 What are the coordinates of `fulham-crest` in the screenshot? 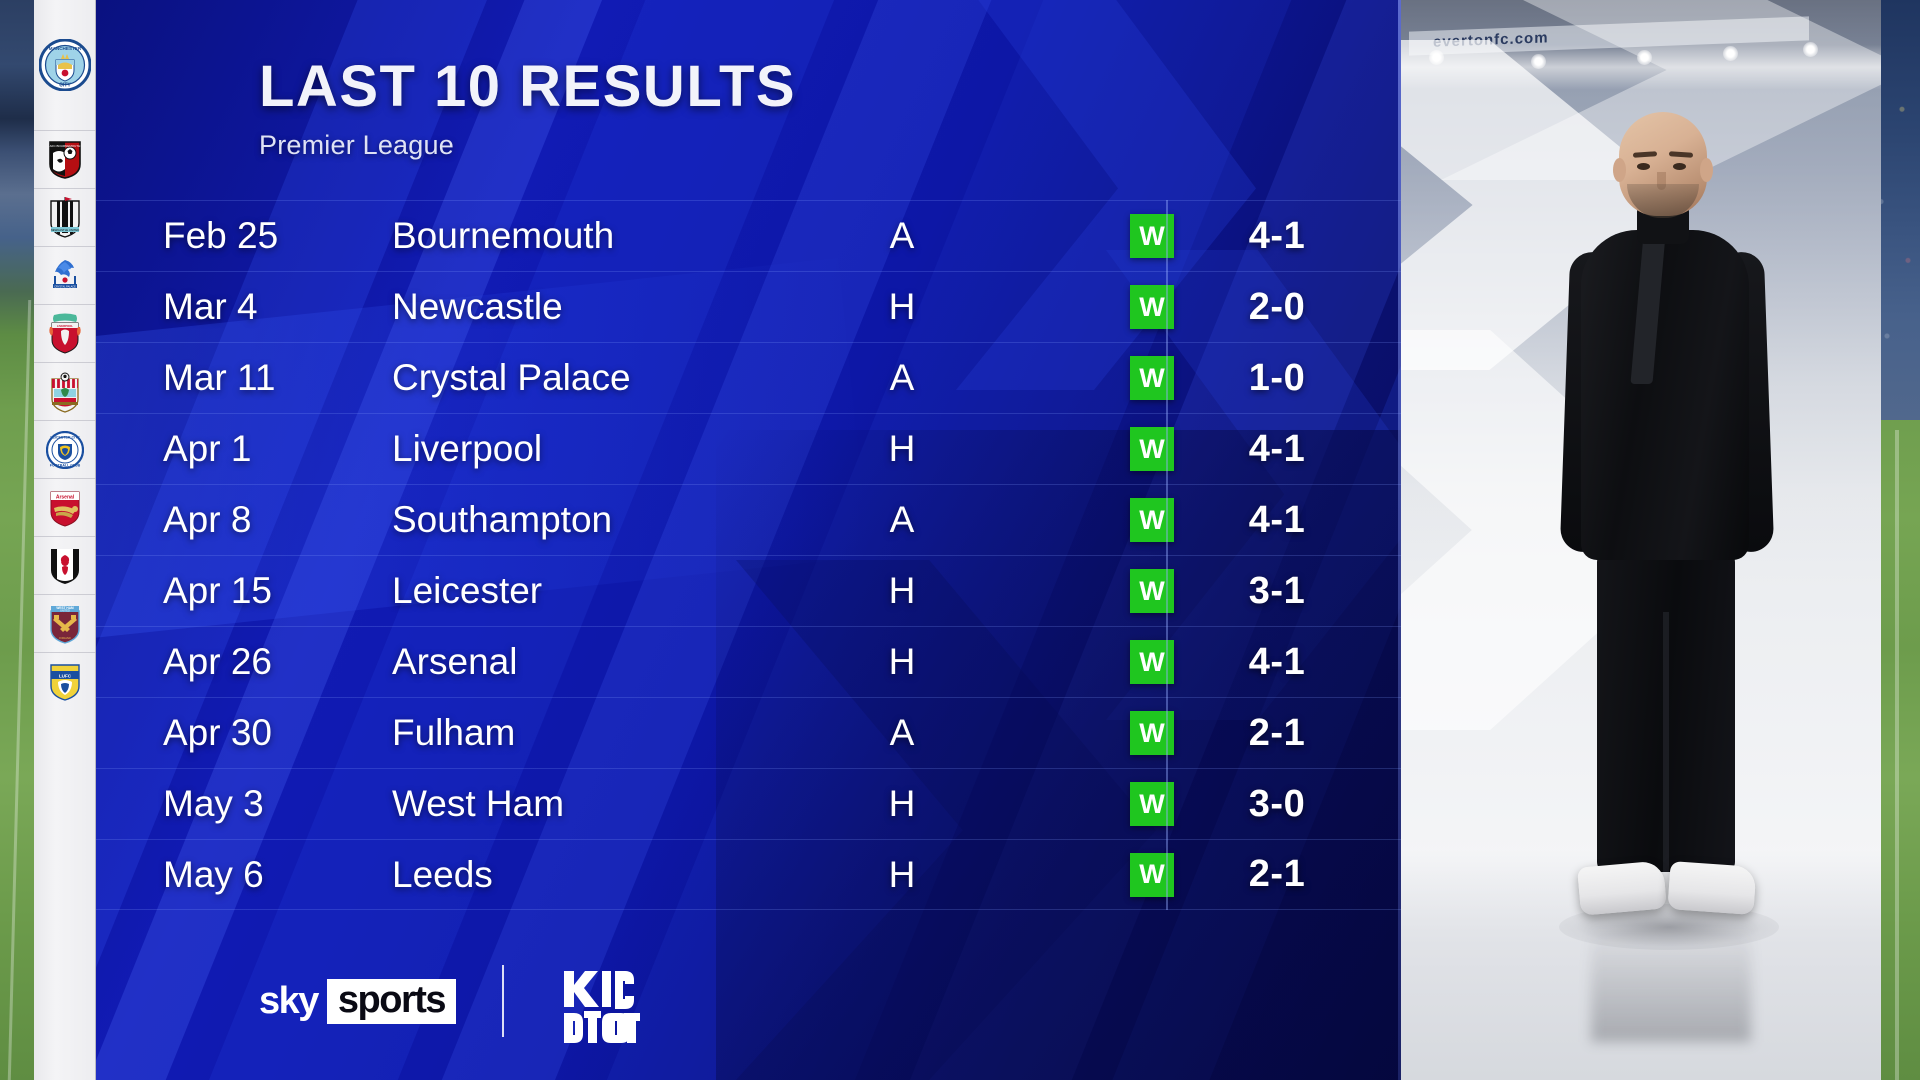 It's located at (64, 566).